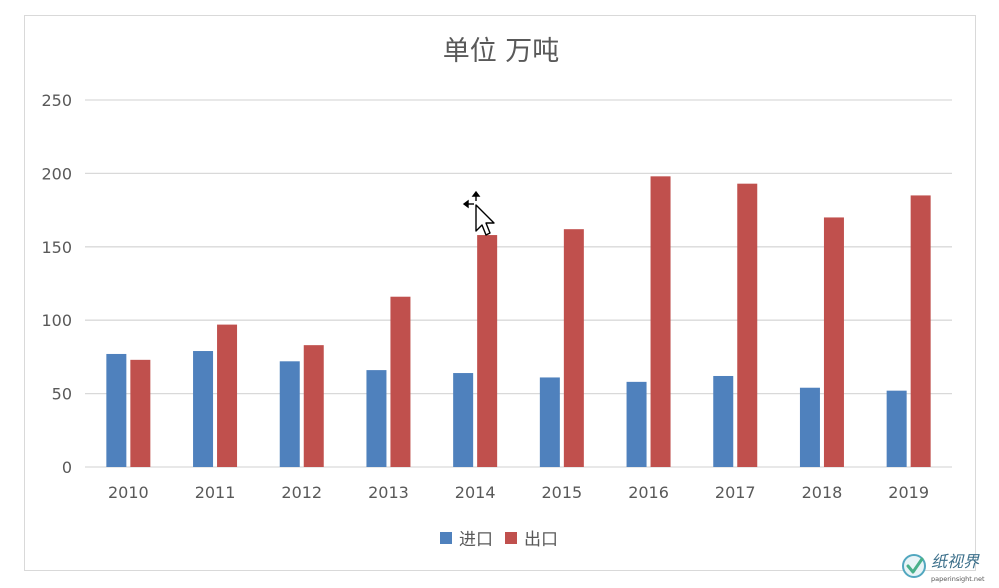  I want to click on y-tick-label: 100, so click(56, 320).